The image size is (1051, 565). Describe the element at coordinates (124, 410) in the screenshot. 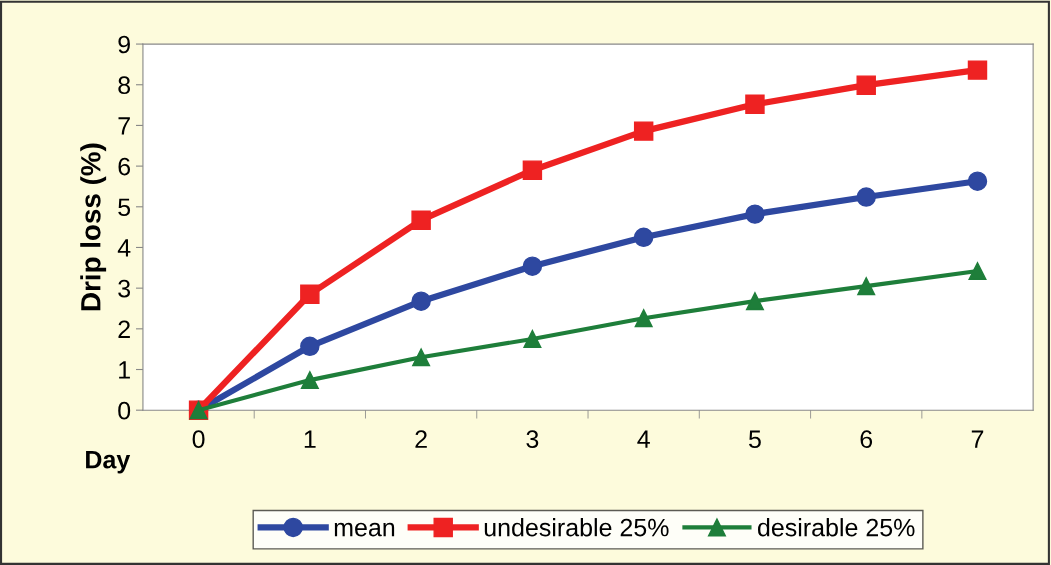

I see `y-tick-label: 0` at that location.